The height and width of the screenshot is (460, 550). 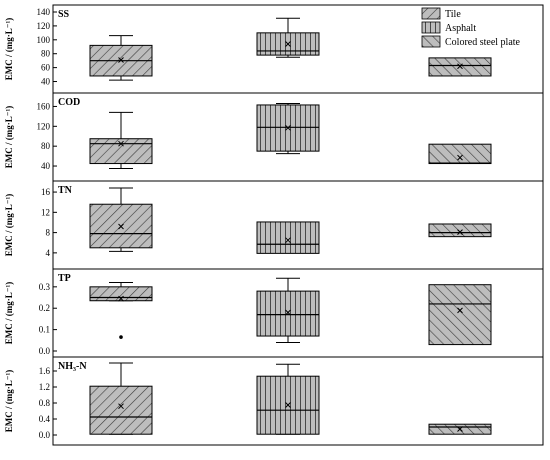 I want to click on legend-label-steel: Colored steel plate, so click(x=483, y=42).